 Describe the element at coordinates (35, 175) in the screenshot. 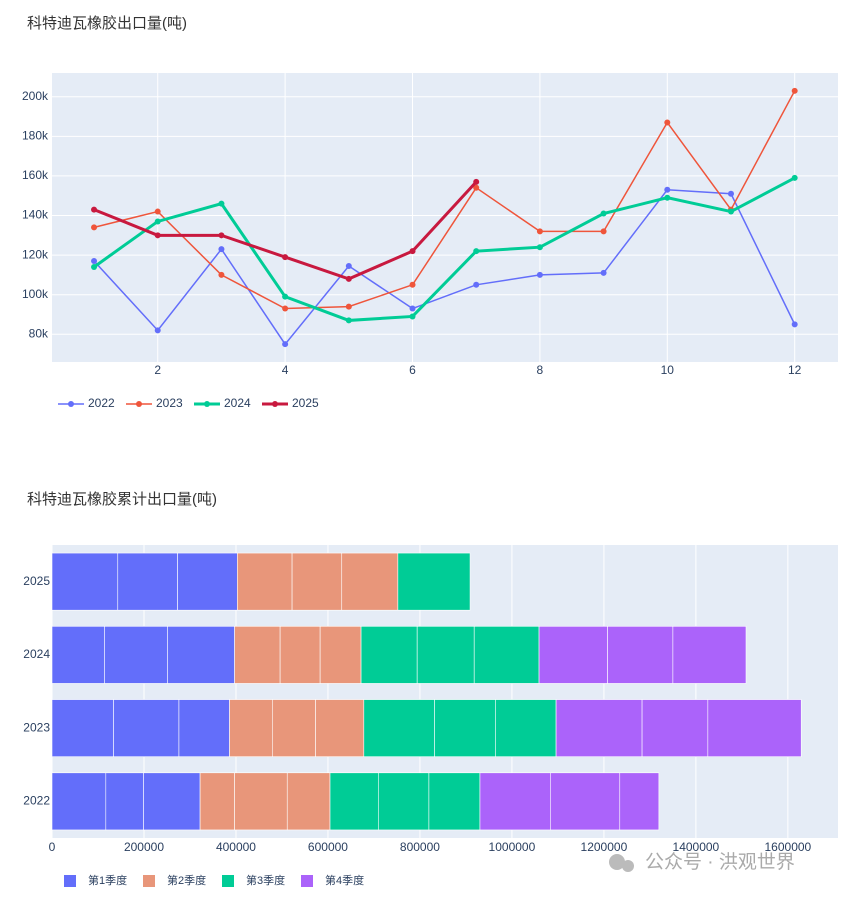

I see `y-tick-label: 160k` at that location.